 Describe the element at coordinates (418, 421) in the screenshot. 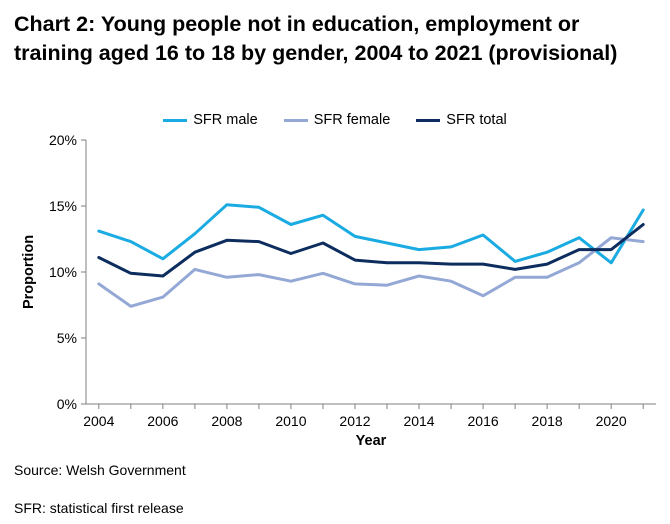

I see `x-tick-label: 2014` at that location.